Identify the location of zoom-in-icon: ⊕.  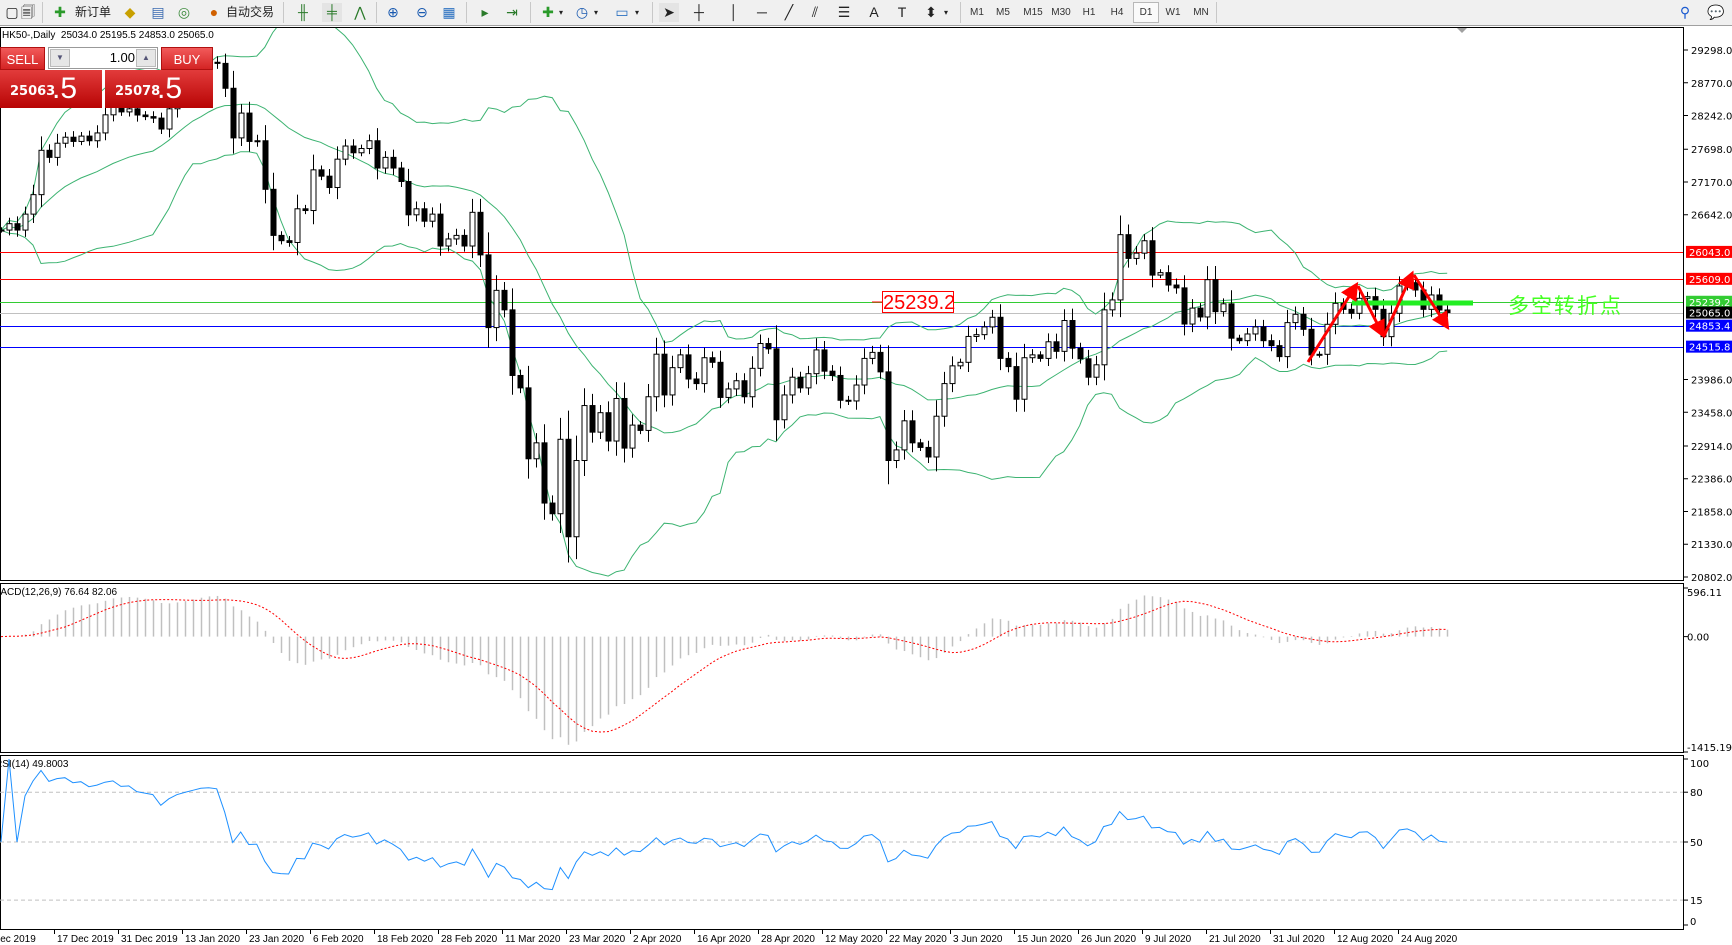
(393, 12).